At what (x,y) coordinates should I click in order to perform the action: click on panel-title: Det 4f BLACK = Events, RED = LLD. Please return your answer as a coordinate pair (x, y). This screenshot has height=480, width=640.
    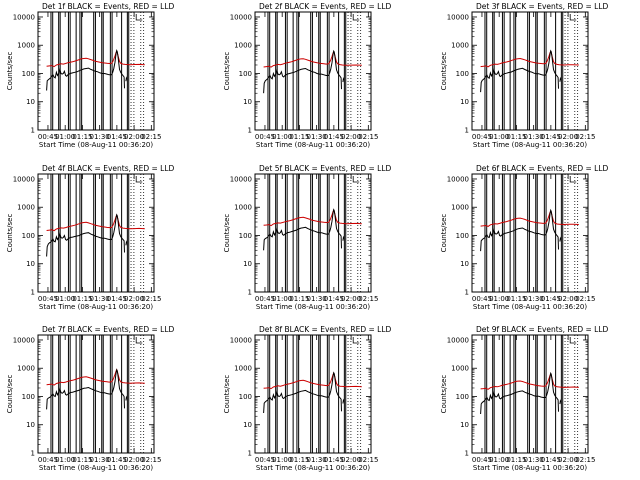
    Looking at the image, I should click on (108, 168).